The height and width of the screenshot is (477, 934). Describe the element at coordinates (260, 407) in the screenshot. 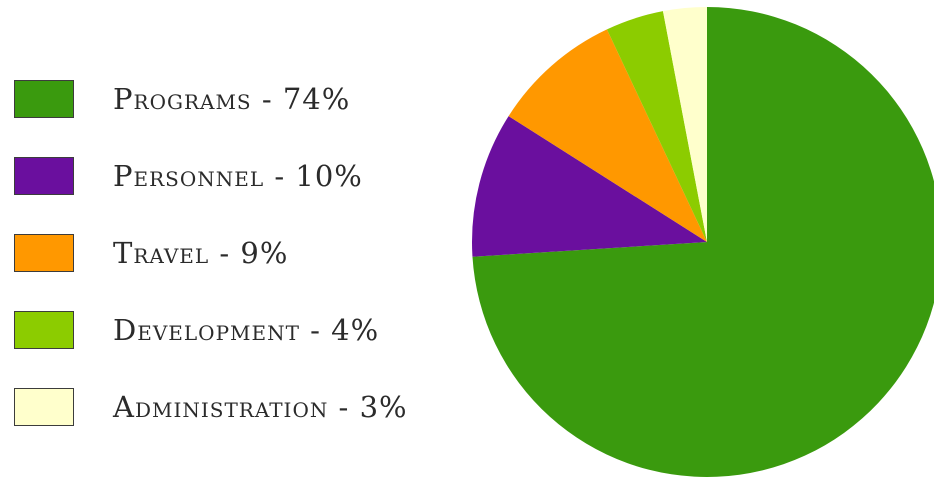

I see `legend-label-administration: Administration - 3%` at that location.